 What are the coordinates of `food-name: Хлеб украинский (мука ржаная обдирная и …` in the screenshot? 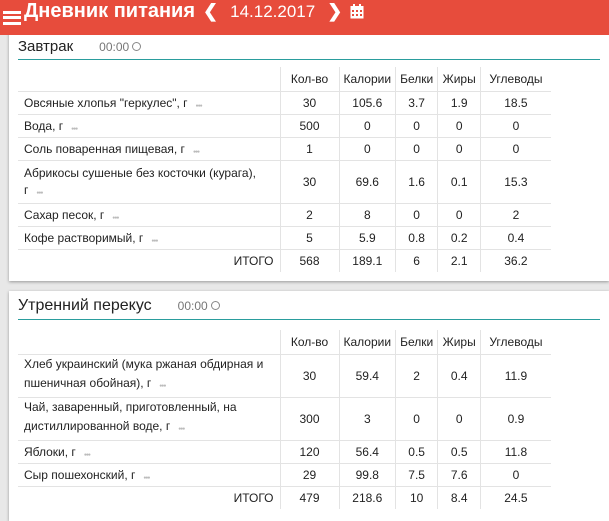 It's located at (144, 373).